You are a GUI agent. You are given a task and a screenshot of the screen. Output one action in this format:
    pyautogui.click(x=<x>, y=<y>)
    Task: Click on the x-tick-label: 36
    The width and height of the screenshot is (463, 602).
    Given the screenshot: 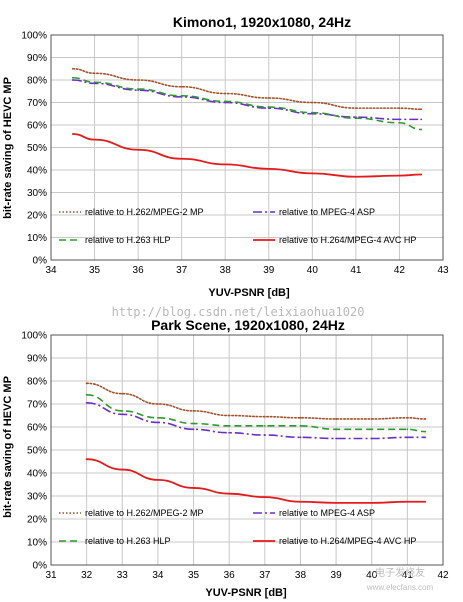 What is the action you would take?
    pyautogui.click(x=230, y=575)
    